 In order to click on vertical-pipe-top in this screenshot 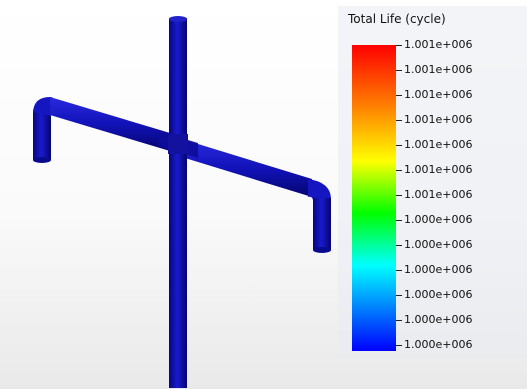, I will do `click(178, 19)`.